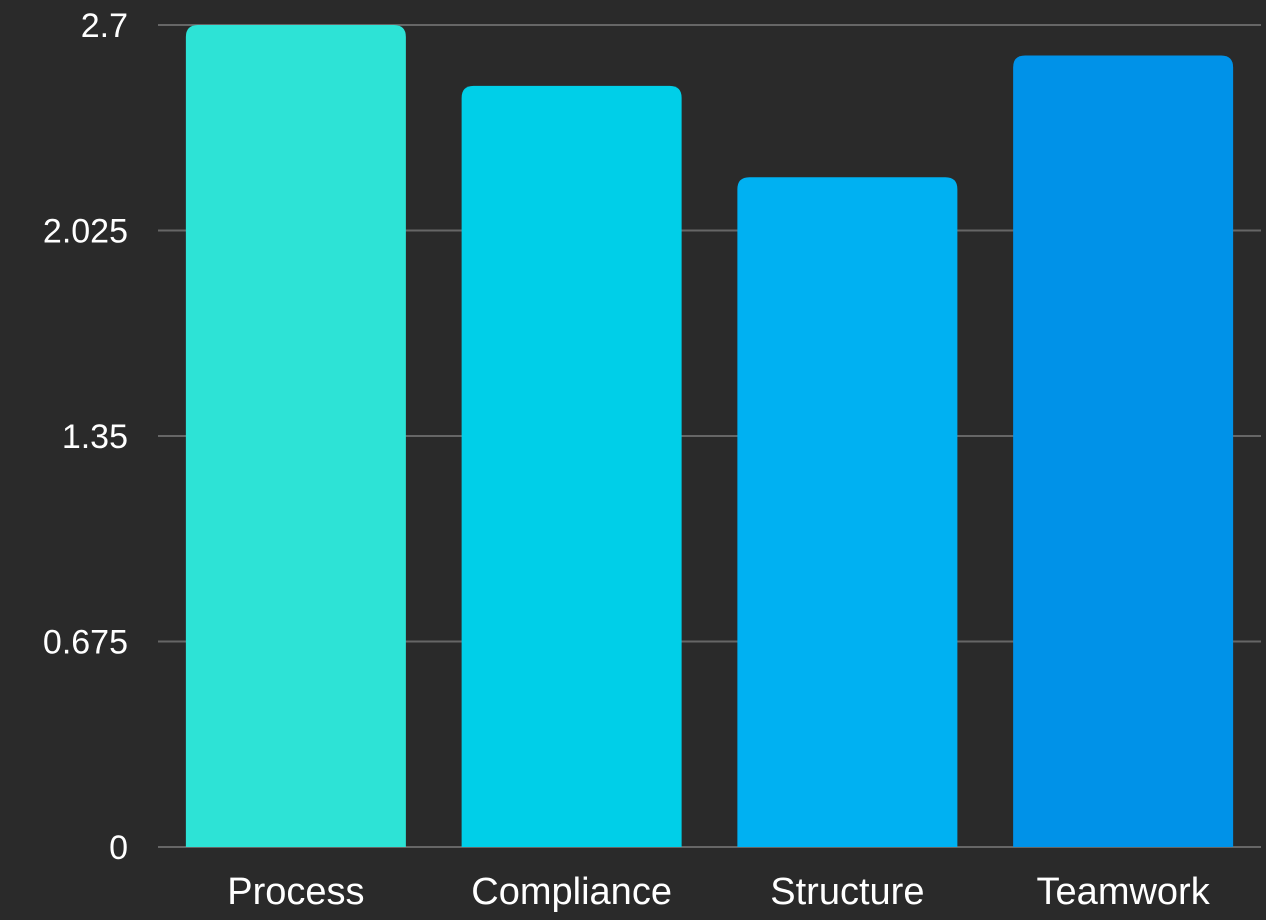 The image size is (1266, 920). Describe the element at coordinates (571, 466) in the screenshot. I see `bar-compliance` at that location.